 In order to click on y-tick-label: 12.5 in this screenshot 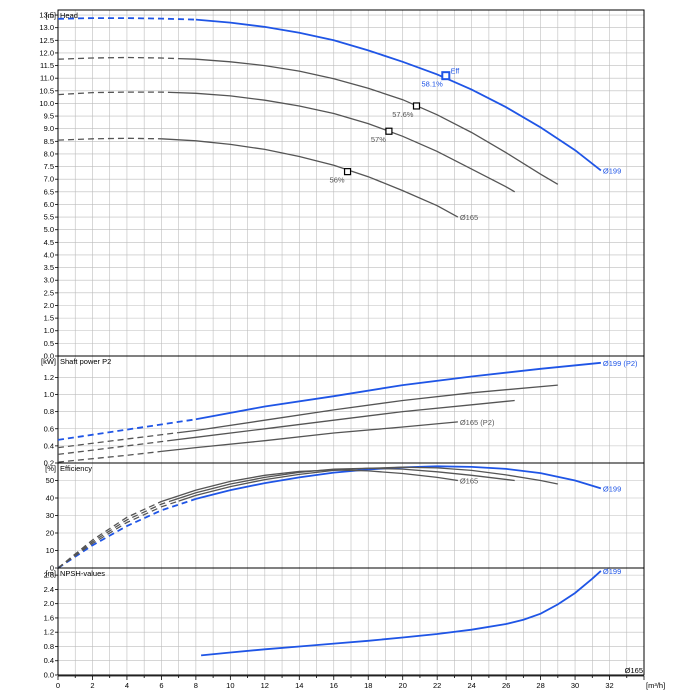, I will do `click(46, 40)`.